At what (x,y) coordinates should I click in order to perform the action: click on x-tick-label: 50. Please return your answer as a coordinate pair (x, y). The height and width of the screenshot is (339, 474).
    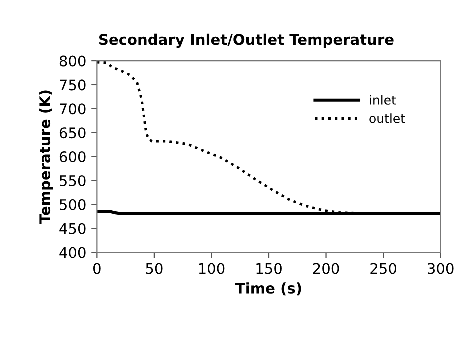
    Looking at the image, I should click on (154, 268).